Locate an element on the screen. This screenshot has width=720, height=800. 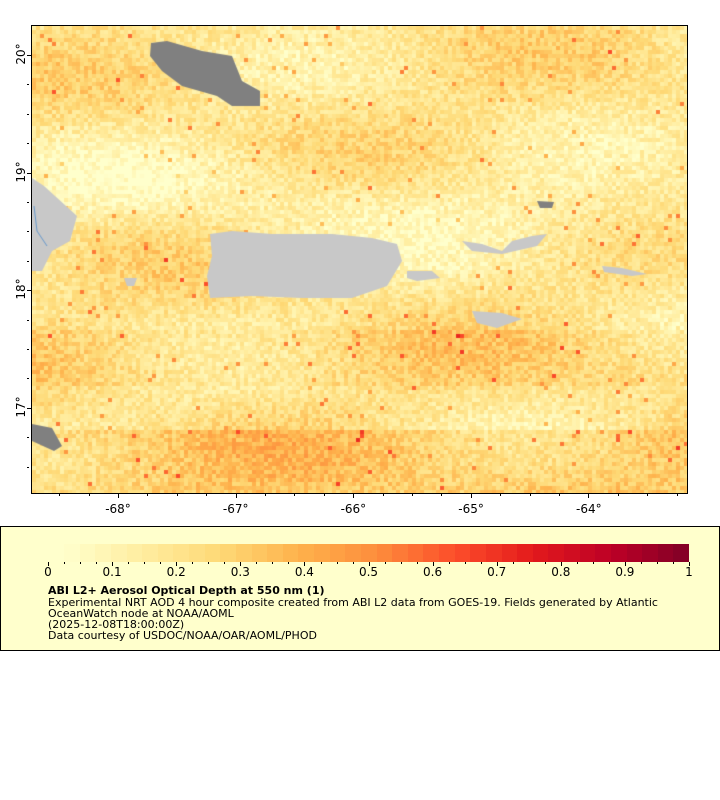
latitude-label: 17° is located at coordinates (21, 407).